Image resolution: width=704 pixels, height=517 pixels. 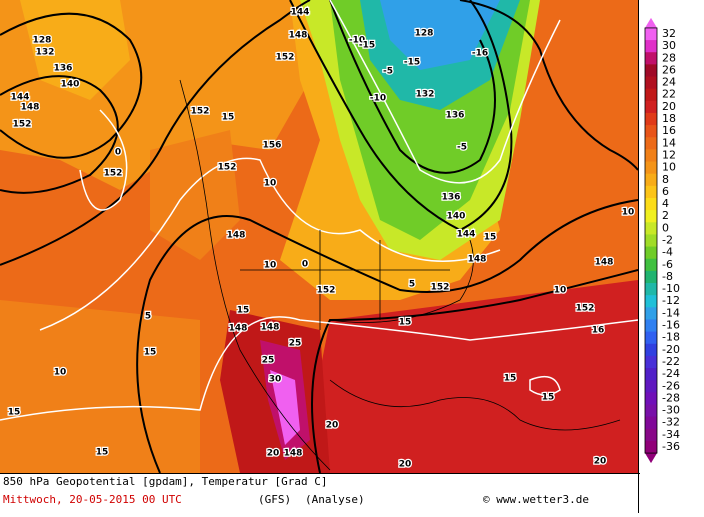 I want to click on legend-label: 30, so click(x=669, y=45).